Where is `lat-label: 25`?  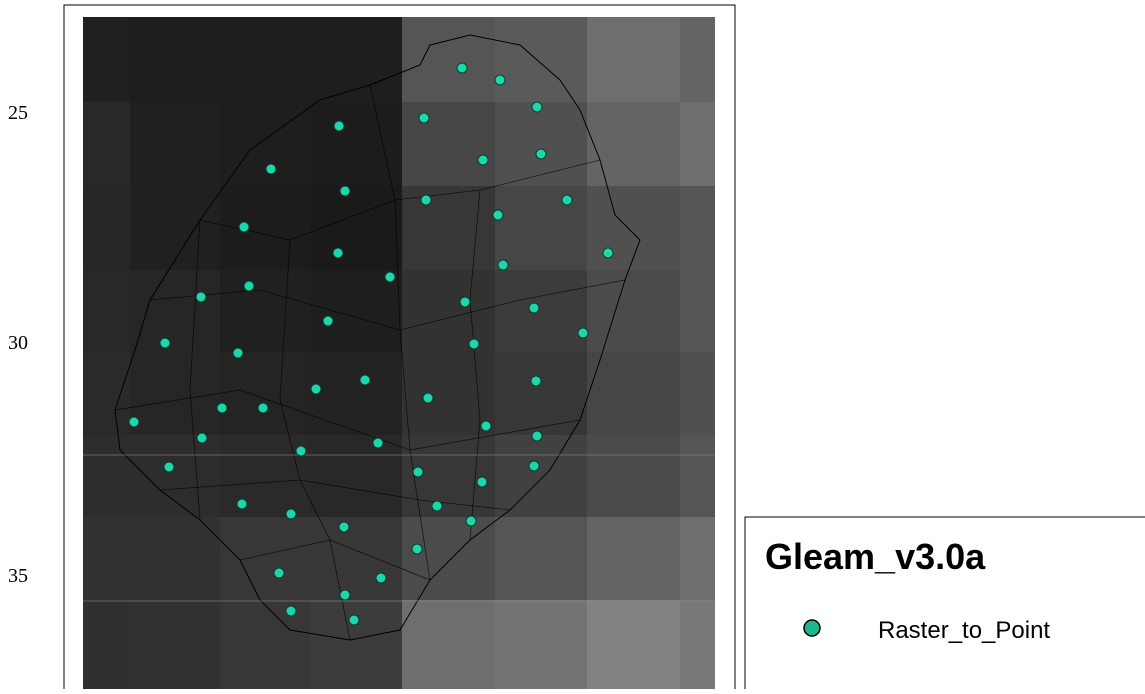
lat-label: 25 is located at coordinates (18, 113).